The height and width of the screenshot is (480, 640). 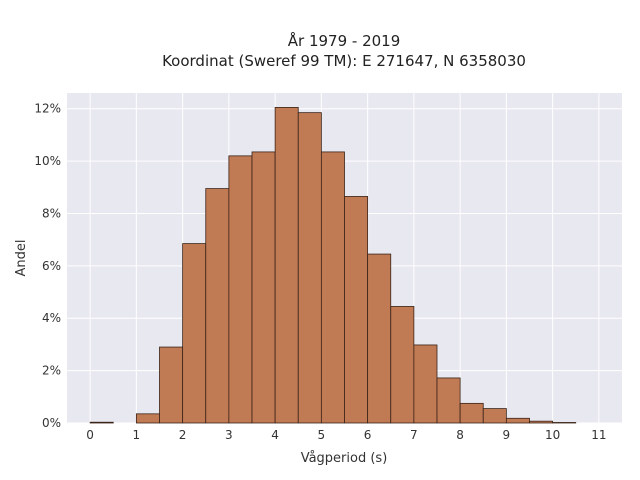 What do you see at coordinates (275, 435) in the screenshot?
I see `x-tick-label: 4` at bounding box center [275, 435].